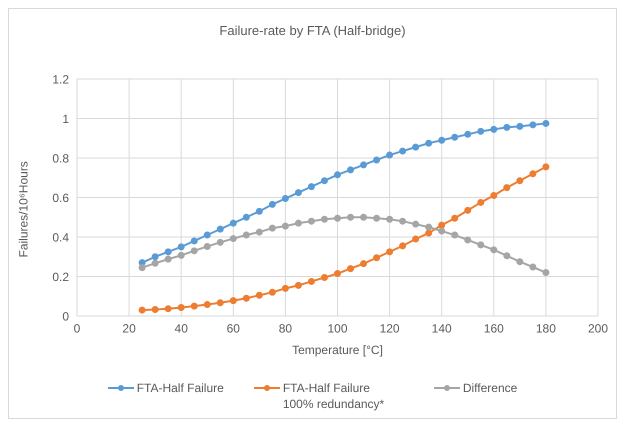  Describe the element at coordinates (129, 329) in the screenshot. I see `x-tick-label: 20` at that location.